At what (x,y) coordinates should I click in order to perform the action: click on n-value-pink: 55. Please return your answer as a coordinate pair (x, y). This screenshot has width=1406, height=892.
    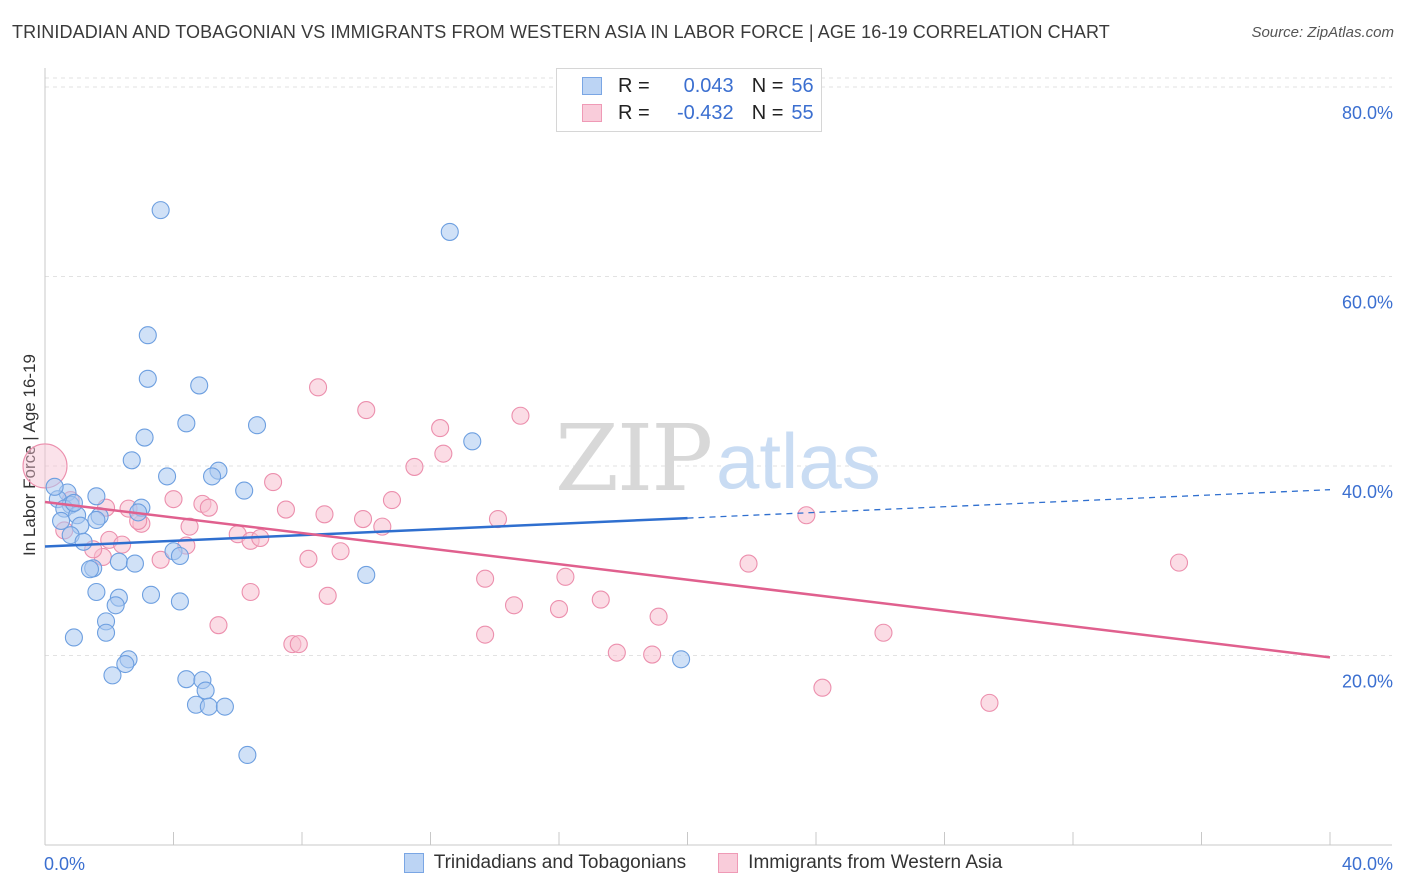
    Looking at the image, I should click on (802, 112).